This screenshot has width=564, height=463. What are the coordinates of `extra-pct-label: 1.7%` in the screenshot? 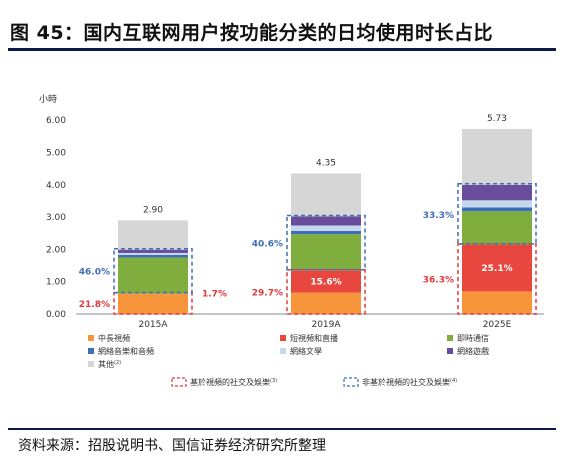 It's located at (214, 295).